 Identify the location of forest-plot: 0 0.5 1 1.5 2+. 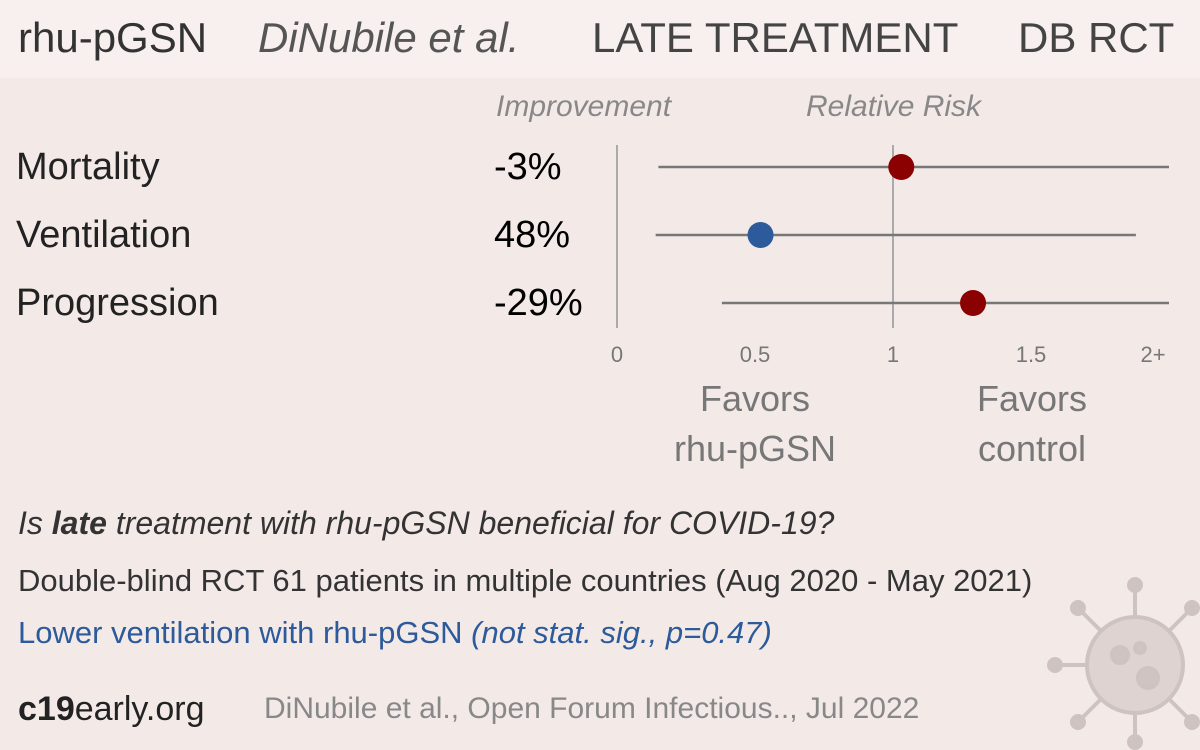
(890, 256).